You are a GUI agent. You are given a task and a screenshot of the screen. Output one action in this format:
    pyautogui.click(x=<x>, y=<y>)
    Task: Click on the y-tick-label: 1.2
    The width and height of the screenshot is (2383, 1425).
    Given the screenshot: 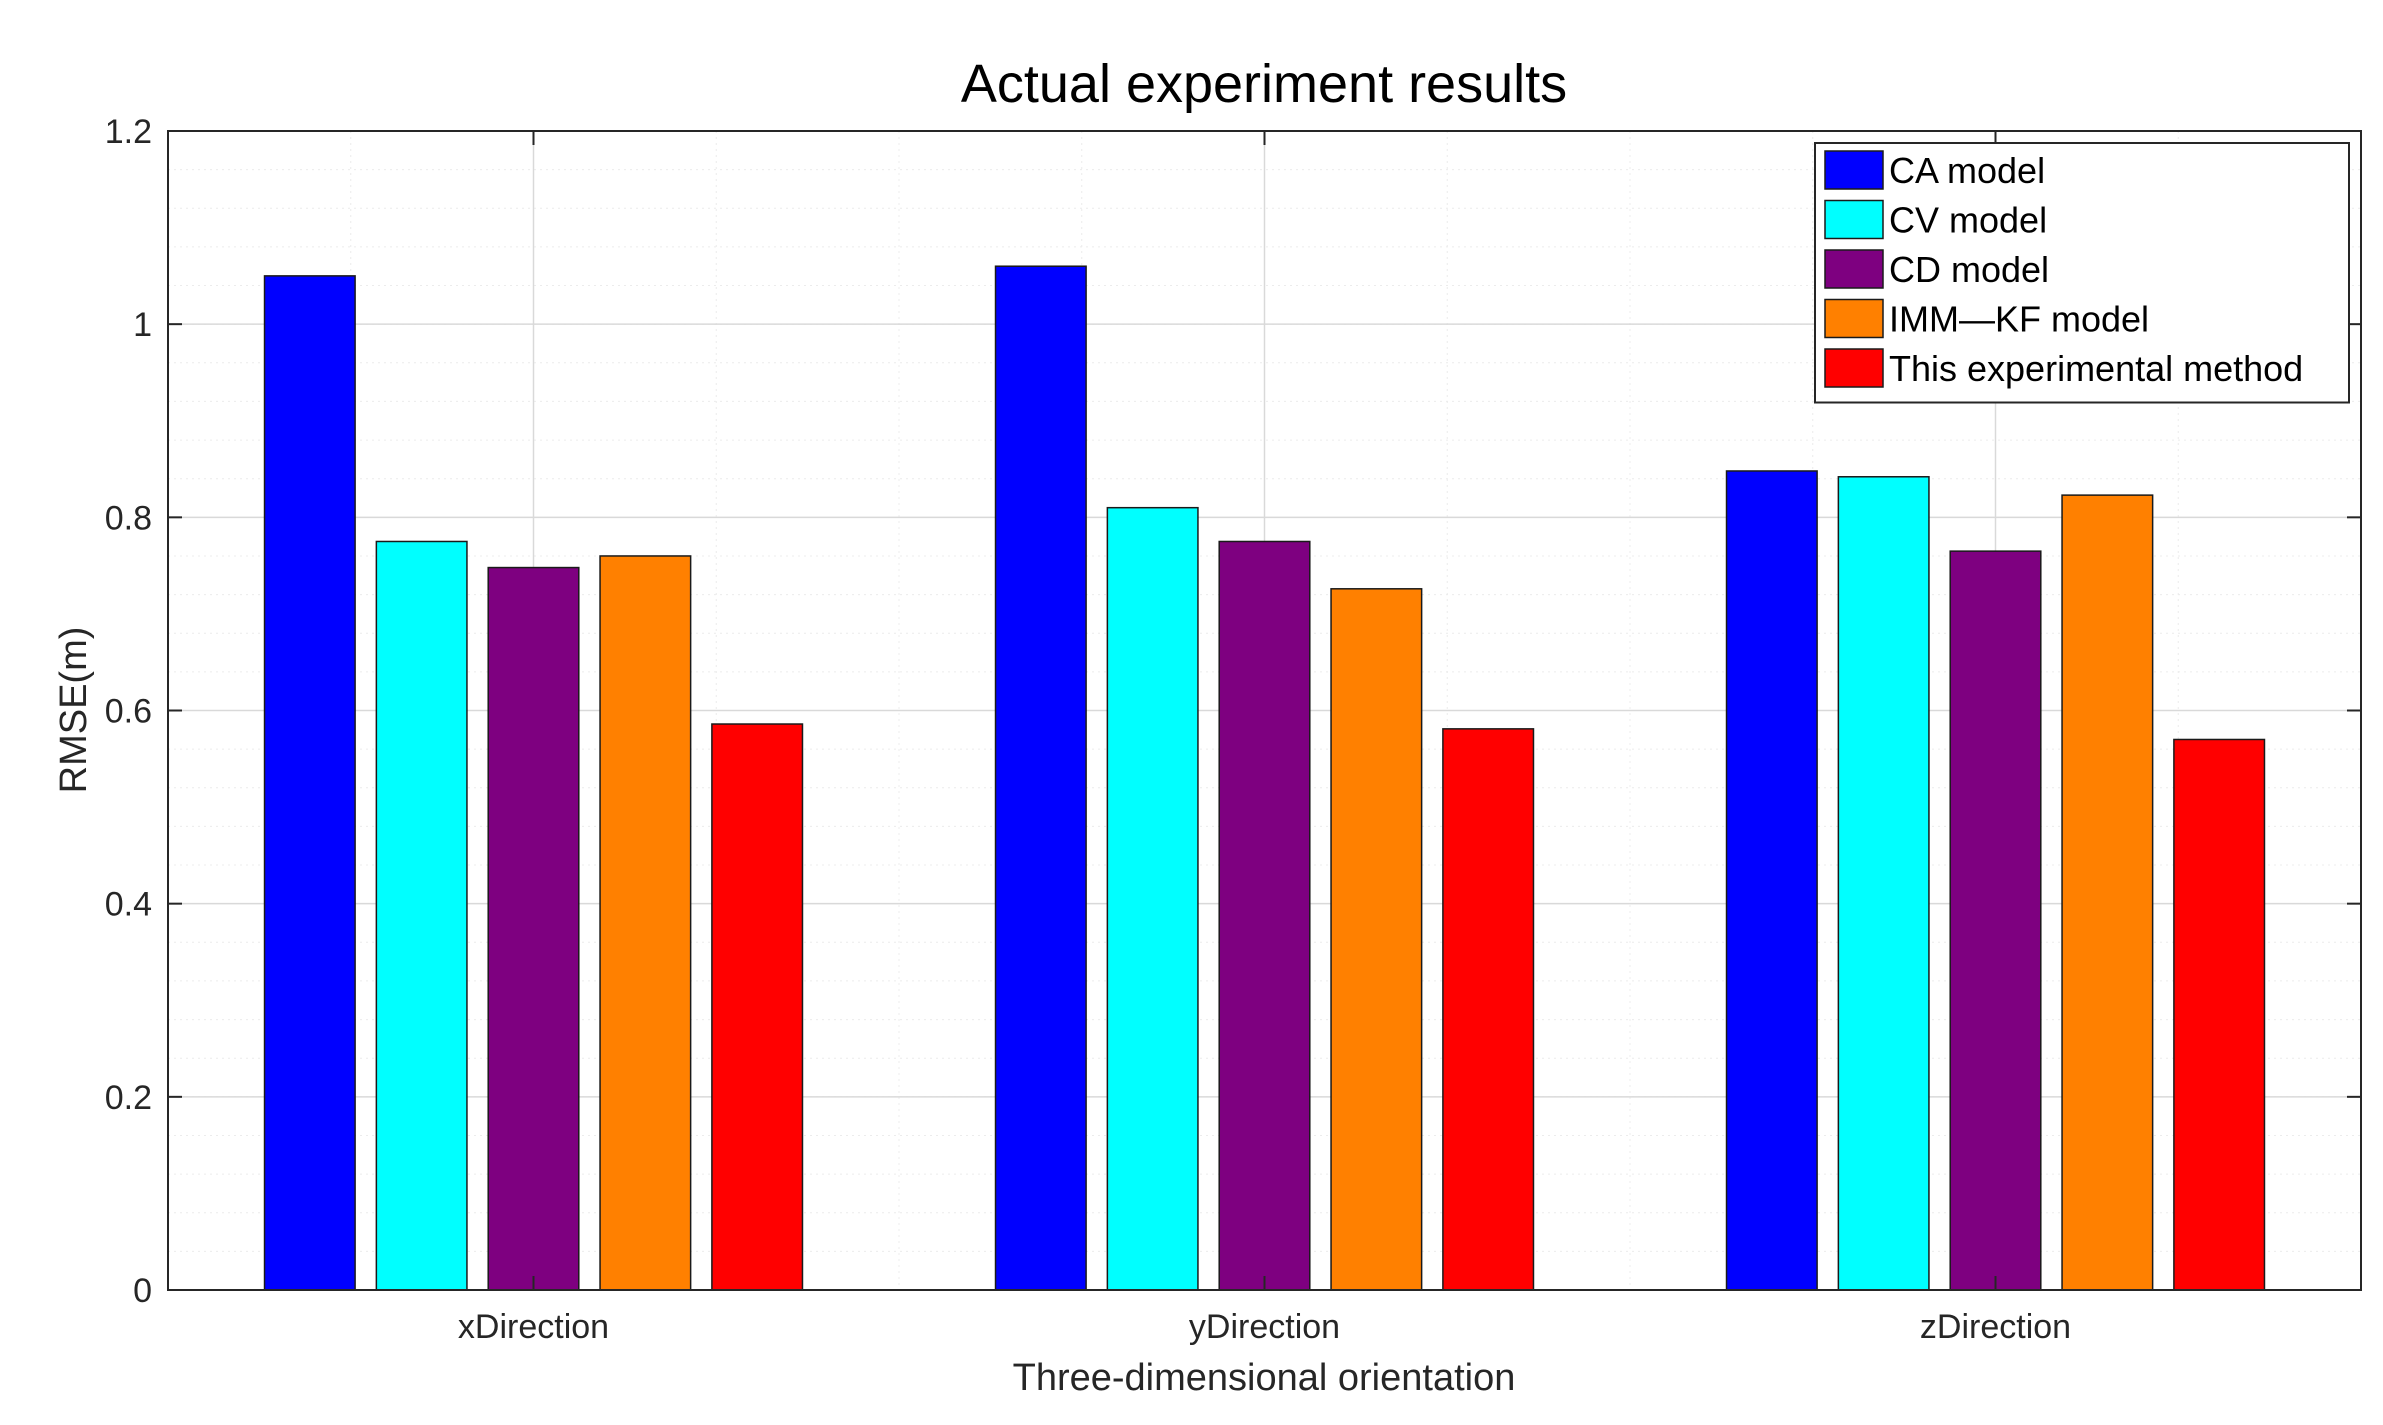 What is the action you would take?
    pyautogui.click(x=128, y=132)
    